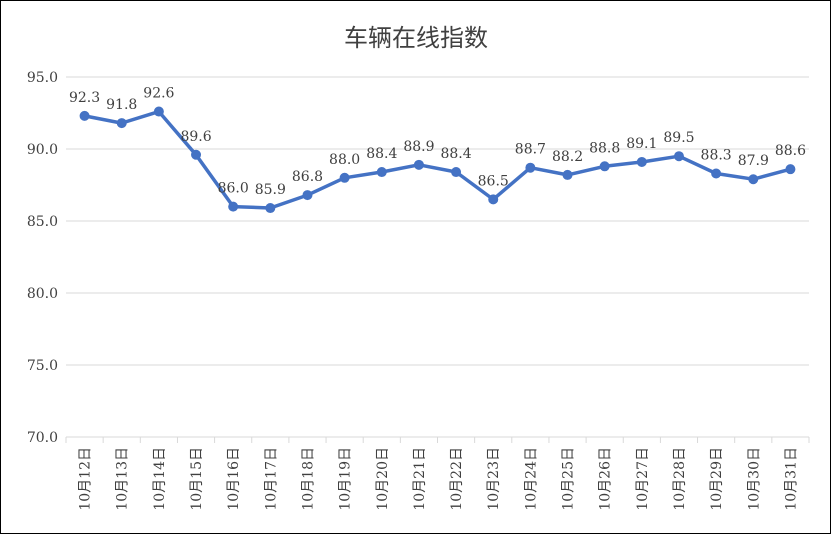  Describe the element at coordinates (457, 479) in the screenshot. I see `x-tick-label: 10月22日` at that location.